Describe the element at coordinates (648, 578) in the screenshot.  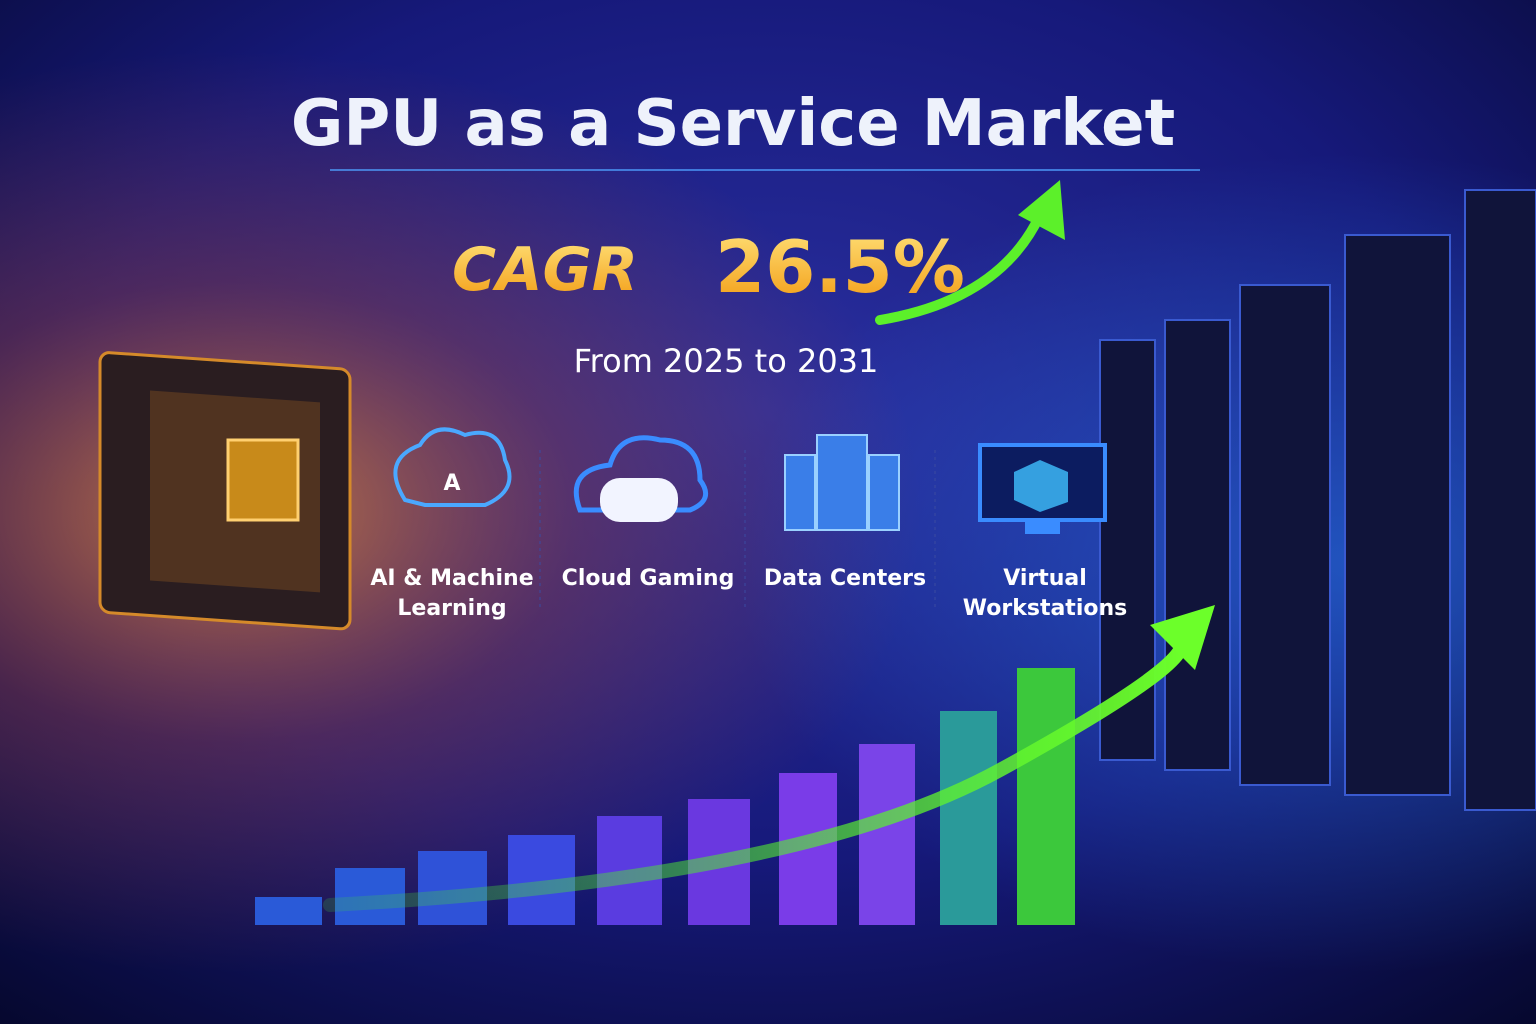
I see `segment-label: Cloud Gaming` at that location.